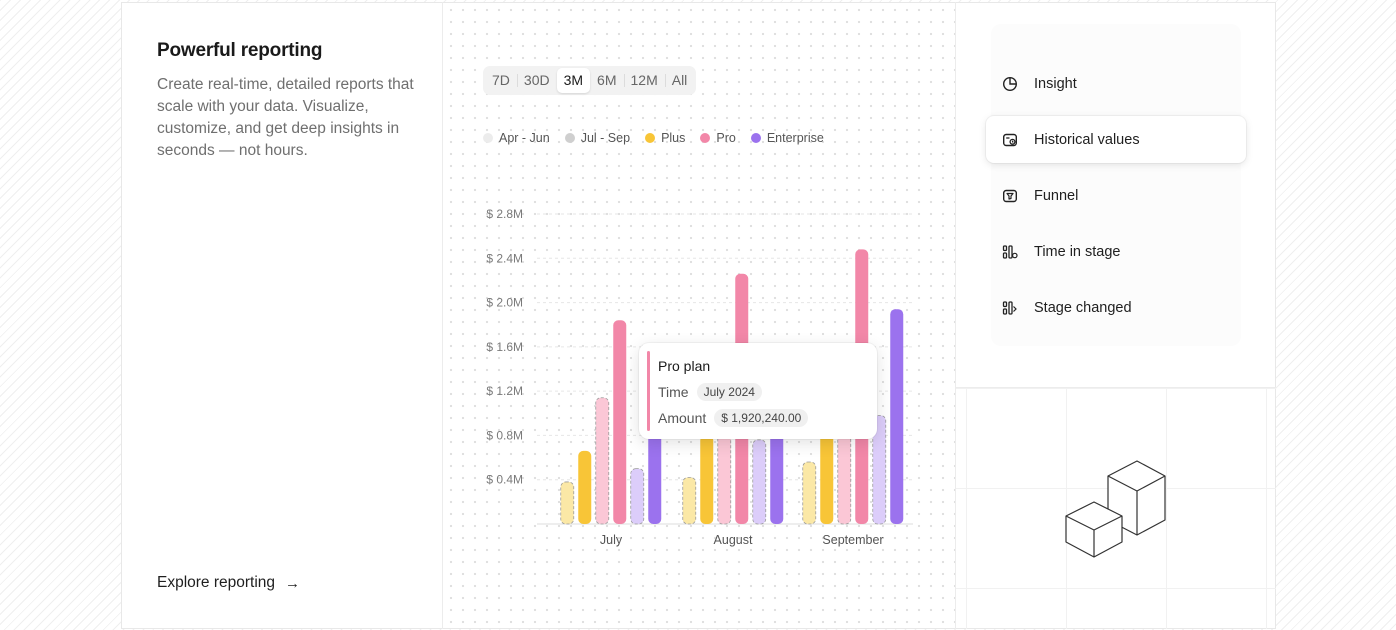 The image size is (1396, 630). Describe the element at coordinates (607, 80) in the screenshot. I see `tab-6m: 6M` at that location.